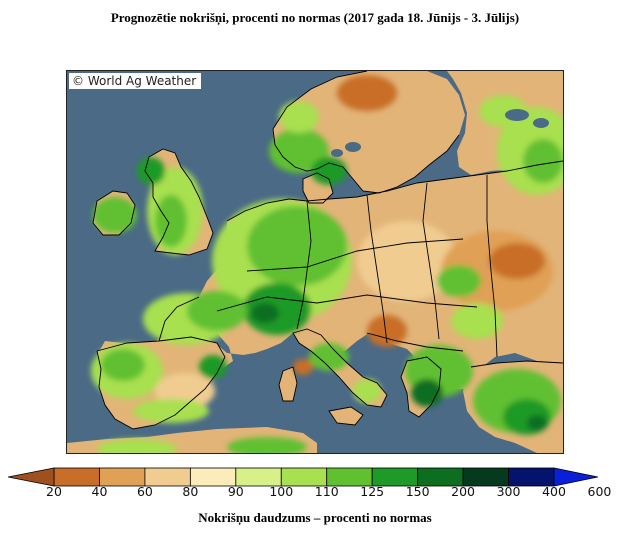  What do you see at coordinates (346, 416) in the screenshot?
I see `land-sicily` at bounding box center [346, 416].